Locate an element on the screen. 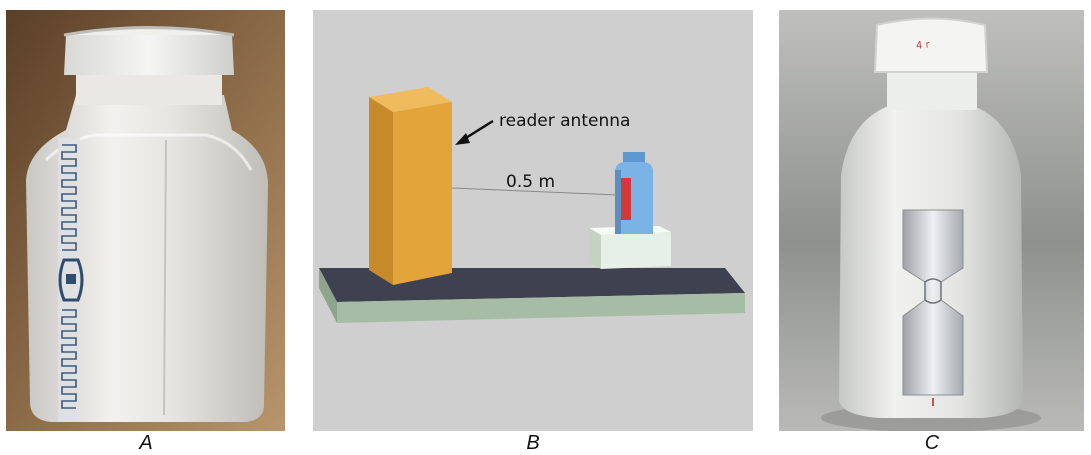 The image size is (1091, 455). panel-label-b: B is located at coordinates (533, 443).